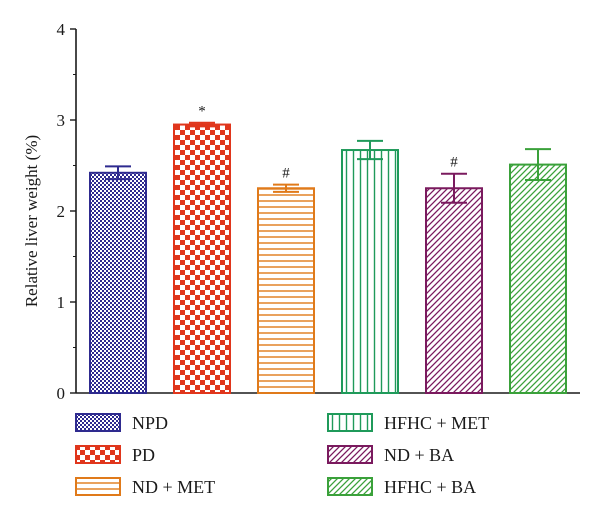  What do you see at coordinates (370, 271) in the screenshot?
I see `bar-hfhc-met` at bounding box center [370, 271].